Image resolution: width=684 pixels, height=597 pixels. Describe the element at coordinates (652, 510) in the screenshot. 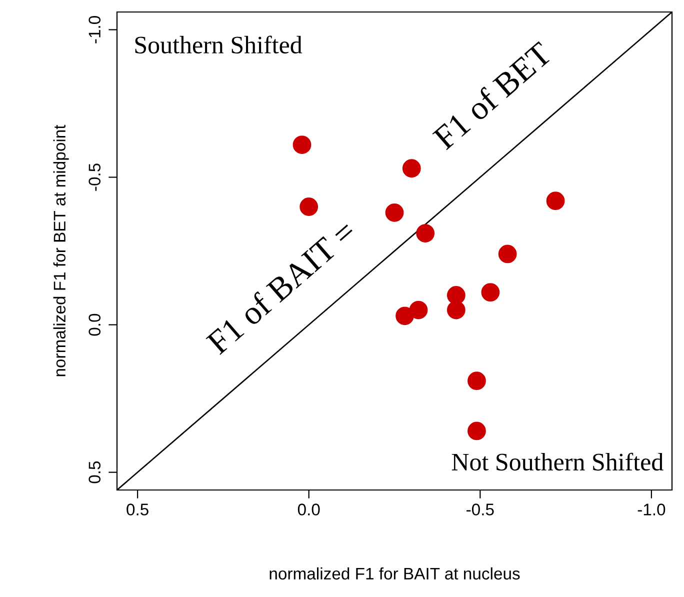

I see `x-tick-label: -1.0` at that location.